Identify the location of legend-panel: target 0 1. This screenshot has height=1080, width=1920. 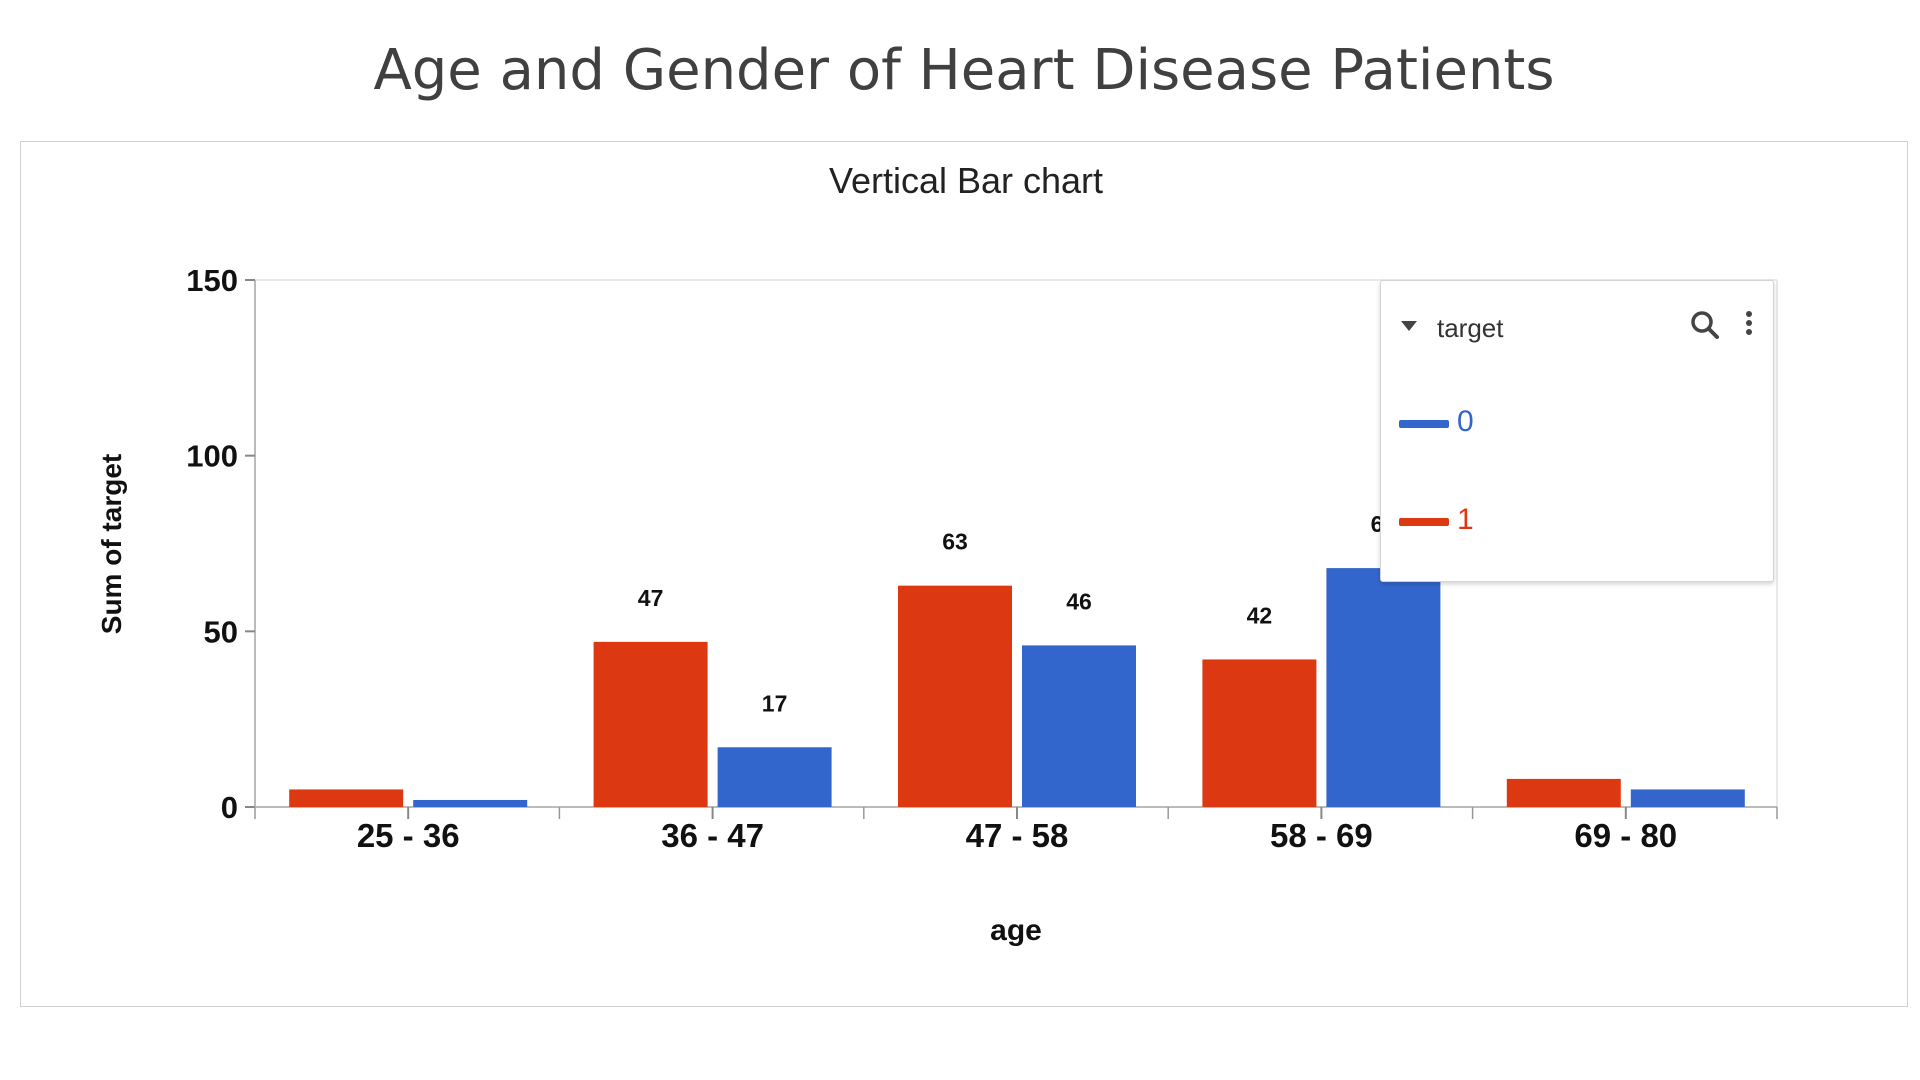
(1577, 431).